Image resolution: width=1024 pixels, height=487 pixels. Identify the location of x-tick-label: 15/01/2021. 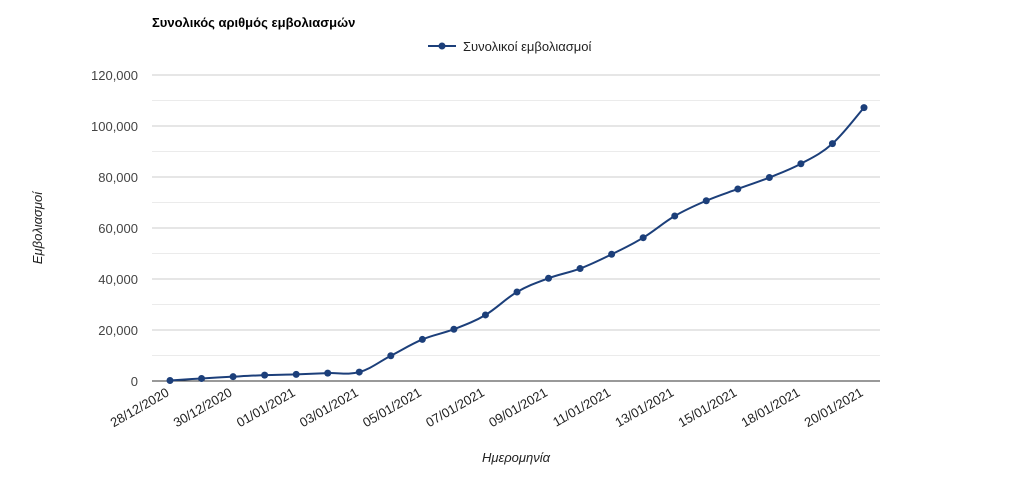
(707, 408).